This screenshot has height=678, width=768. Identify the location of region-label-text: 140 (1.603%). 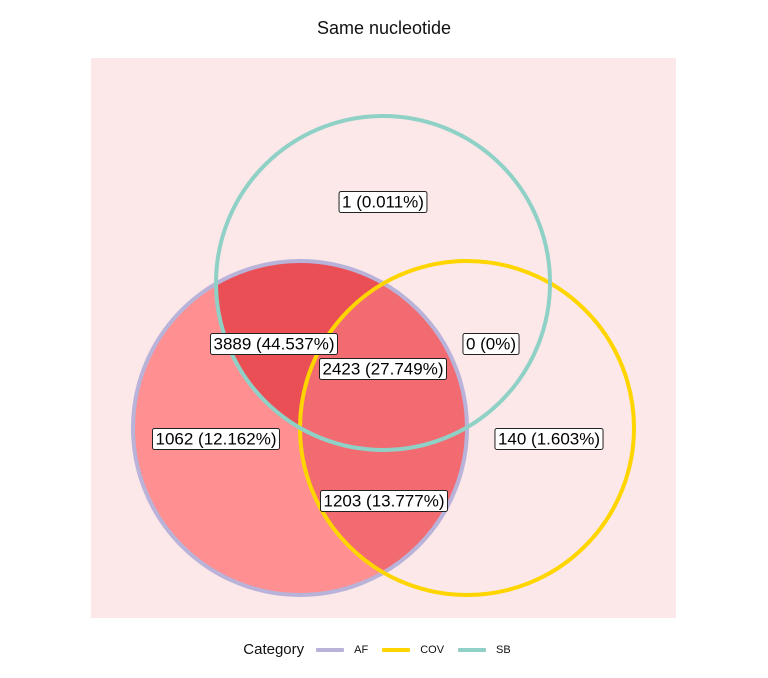
(549, 439).